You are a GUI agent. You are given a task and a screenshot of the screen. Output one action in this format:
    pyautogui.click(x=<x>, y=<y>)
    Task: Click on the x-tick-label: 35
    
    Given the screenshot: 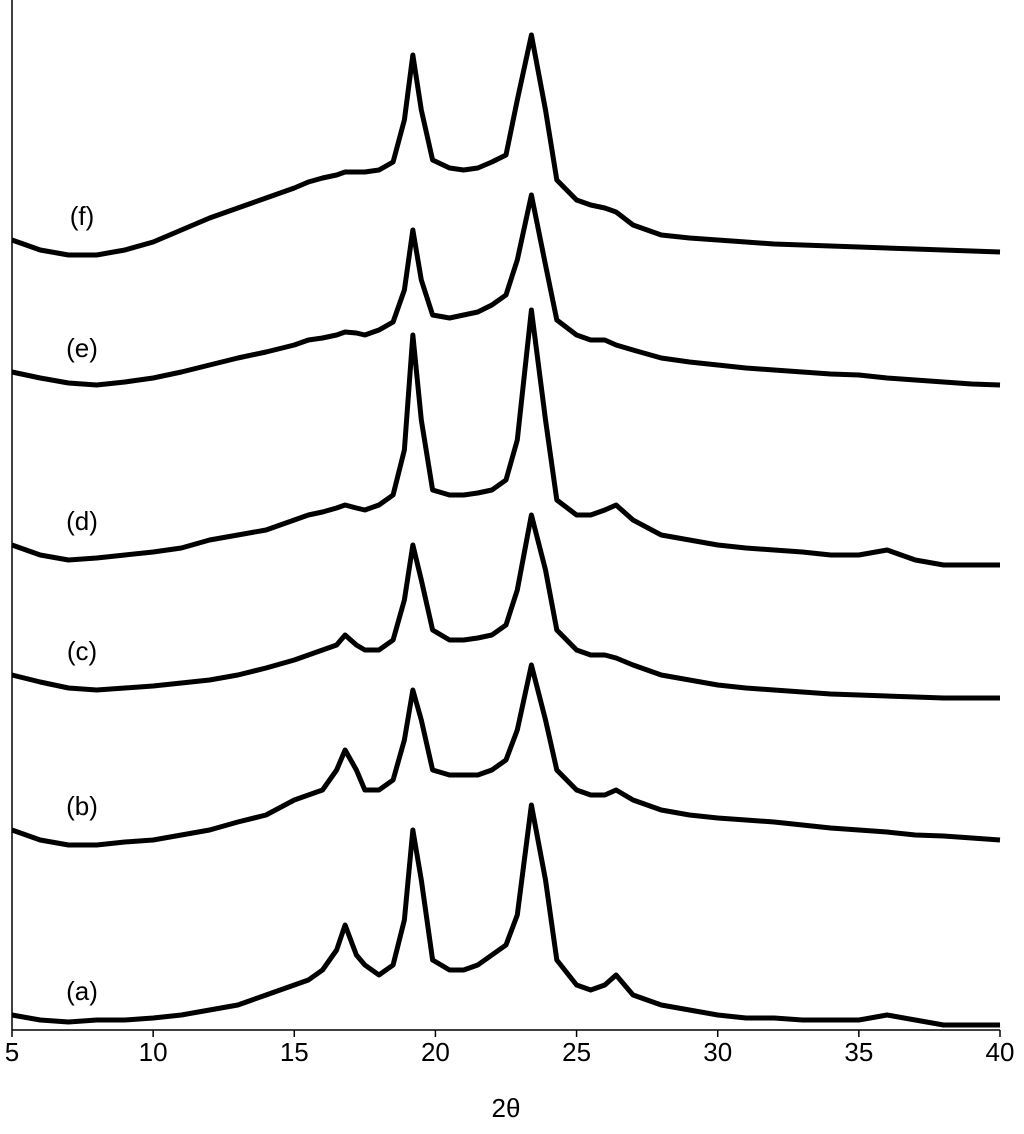 What is the action you would take?
    pyautogui.click(x=858, y=1052)
    